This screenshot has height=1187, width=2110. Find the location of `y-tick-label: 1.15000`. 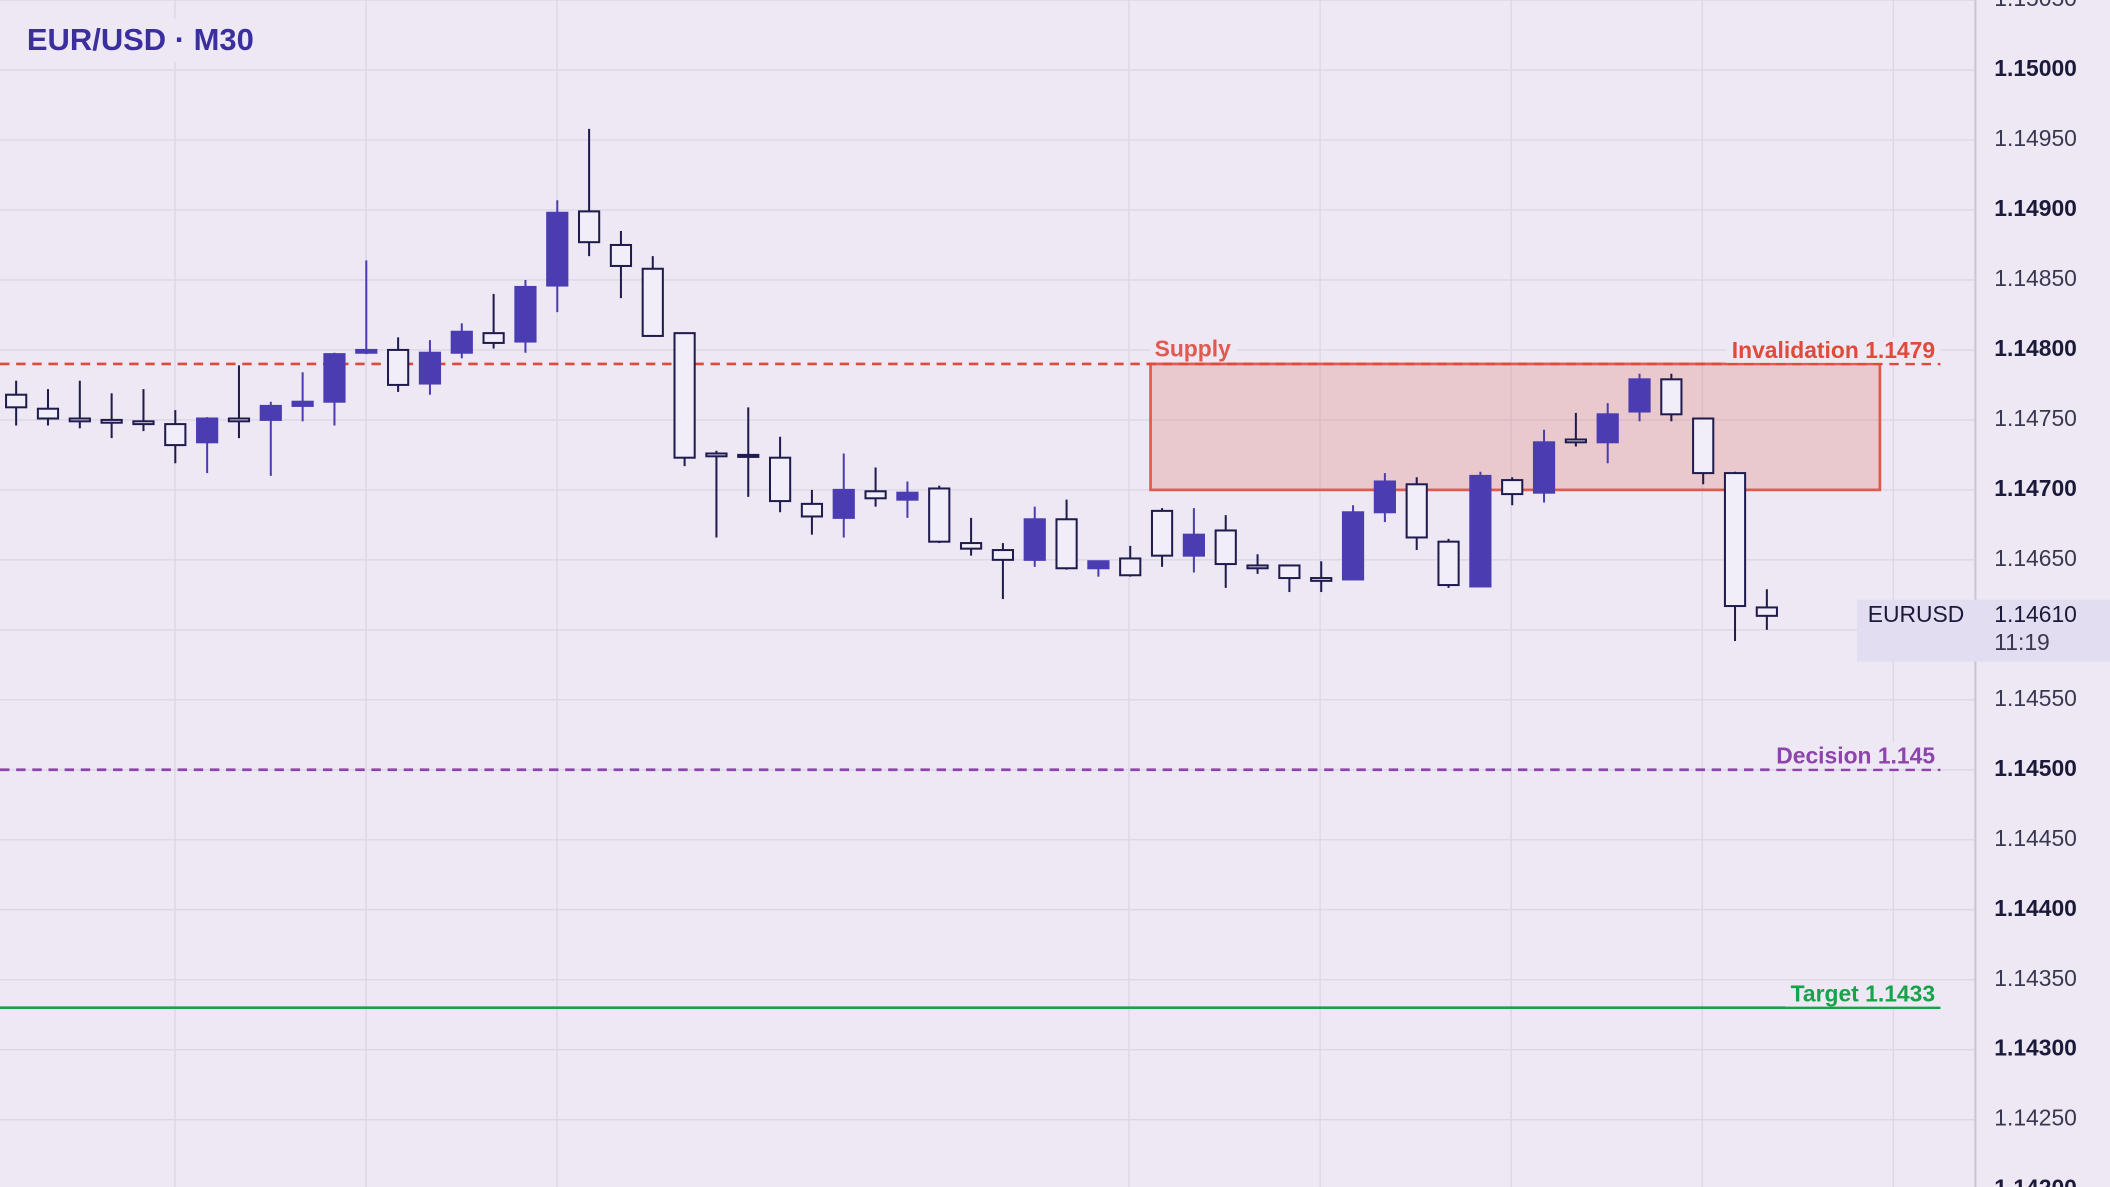

y-tick-label: 1.15000 is located at coordinates (2035, 68).